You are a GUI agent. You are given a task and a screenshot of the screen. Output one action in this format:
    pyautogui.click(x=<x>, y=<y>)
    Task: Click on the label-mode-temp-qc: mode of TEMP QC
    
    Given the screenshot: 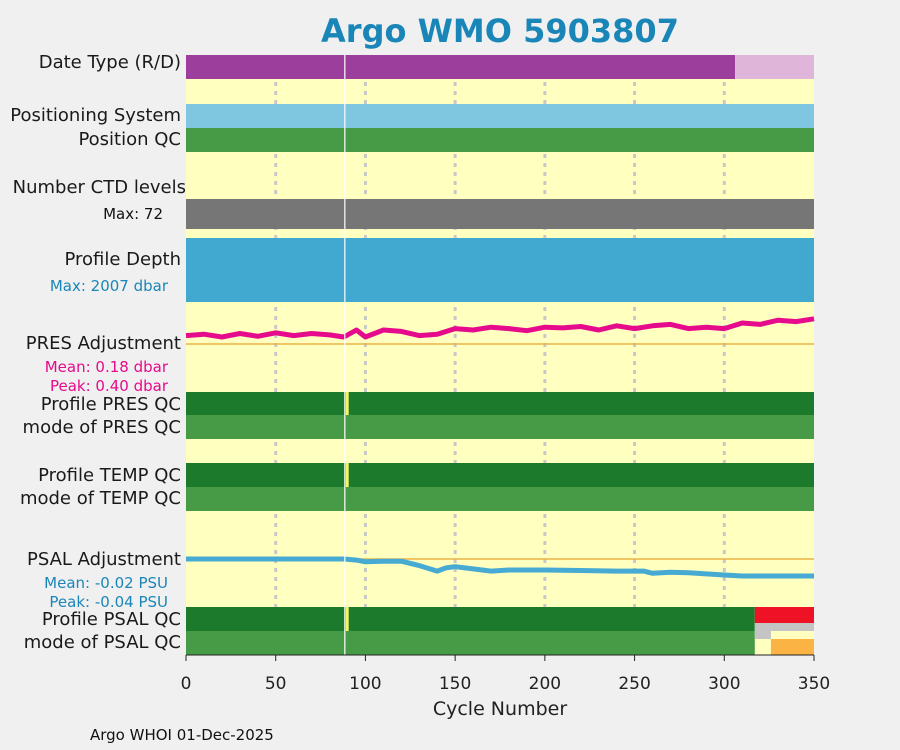 What is the action you would take?
    pyautogui.click(x=100, y=498)
    